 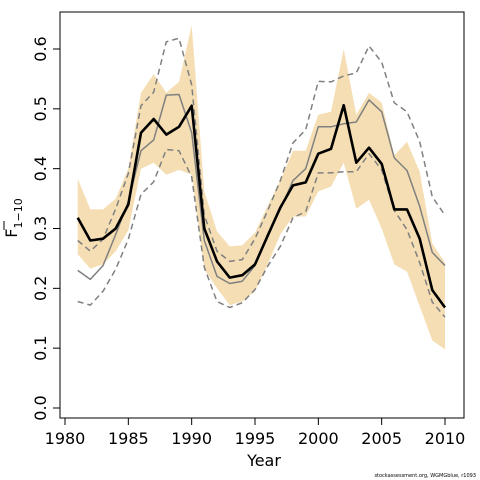 I want to click on x-tick-label: 1980, so click(x=65, y=438).